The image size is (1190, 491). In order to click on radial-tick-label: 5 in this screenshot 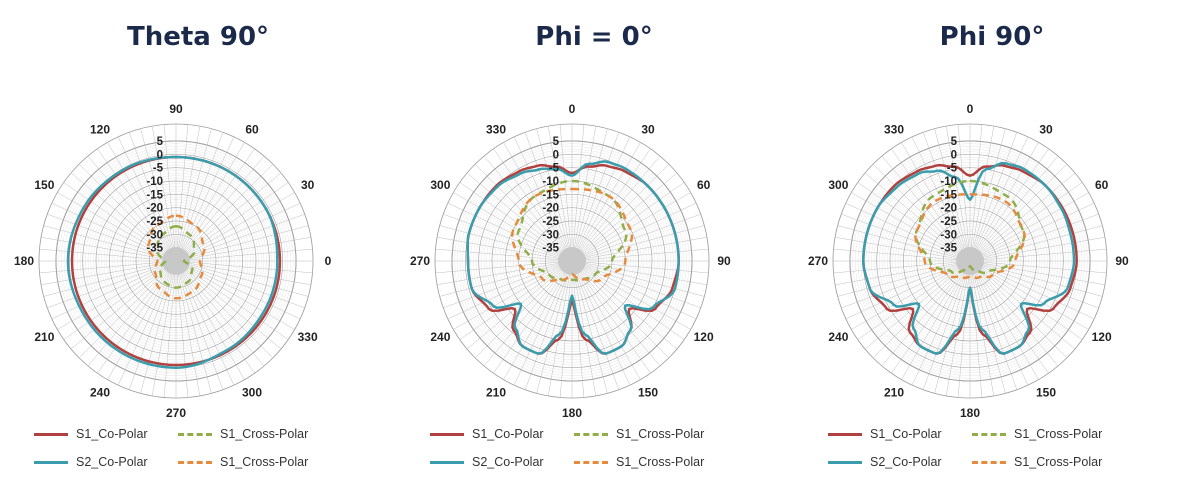, I will do `click(160, 142)`.